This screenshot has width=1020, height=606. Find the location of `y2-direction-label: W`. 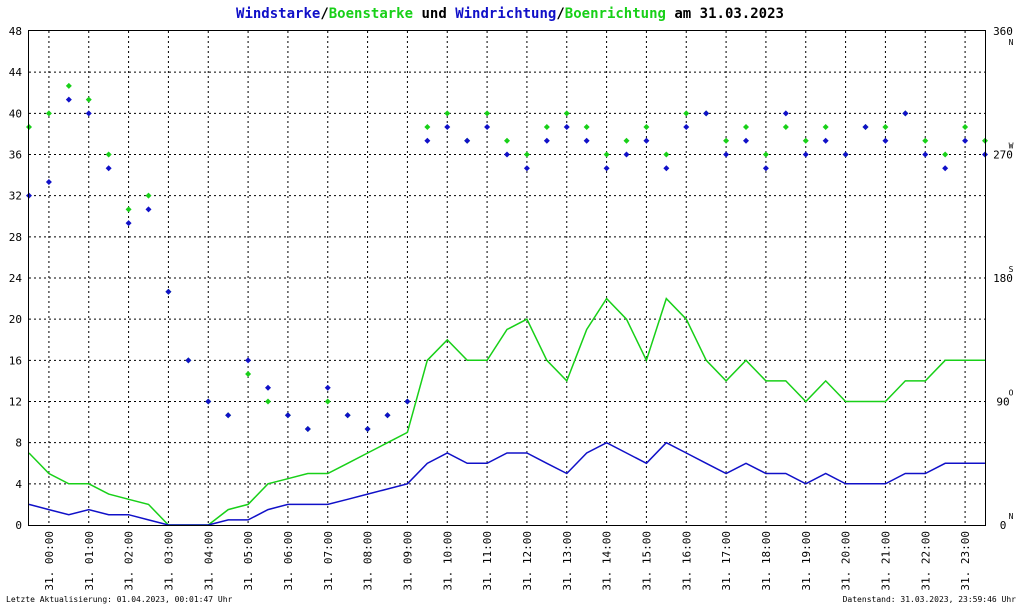

y2-direction-label: W is located at coordinates (1011, 146).